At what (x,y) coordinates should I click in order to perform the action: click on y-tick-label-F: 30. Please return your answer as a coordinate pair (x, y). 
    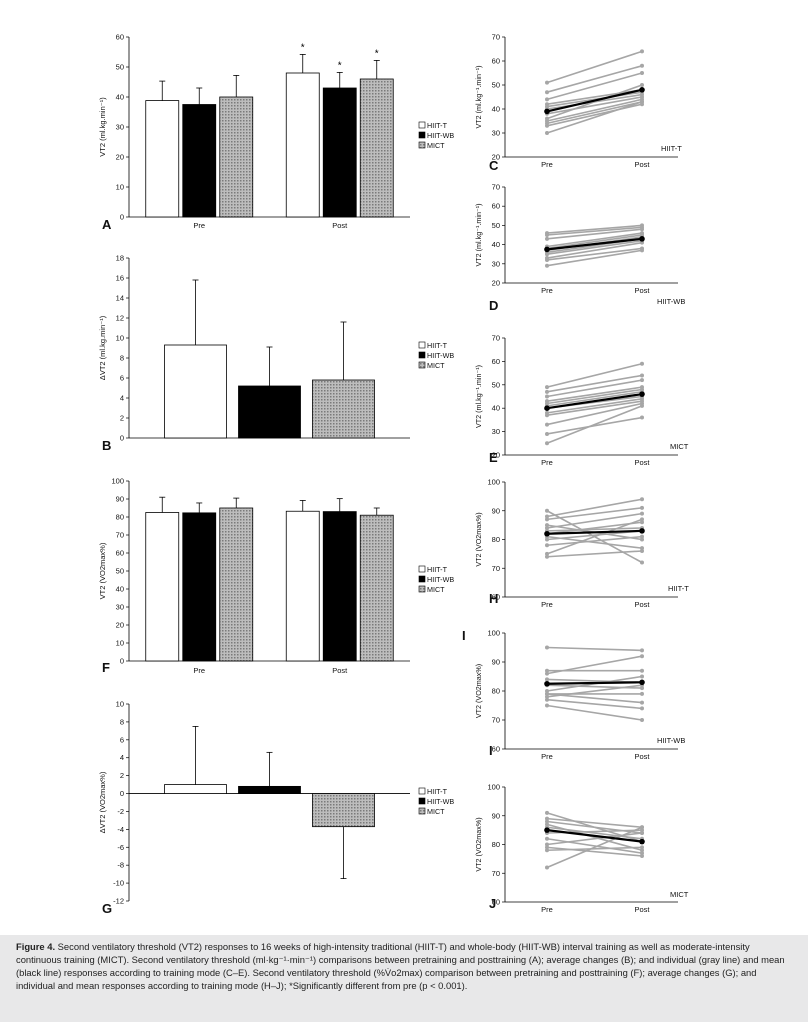
    Looking at the image, I should click on (120, 607).